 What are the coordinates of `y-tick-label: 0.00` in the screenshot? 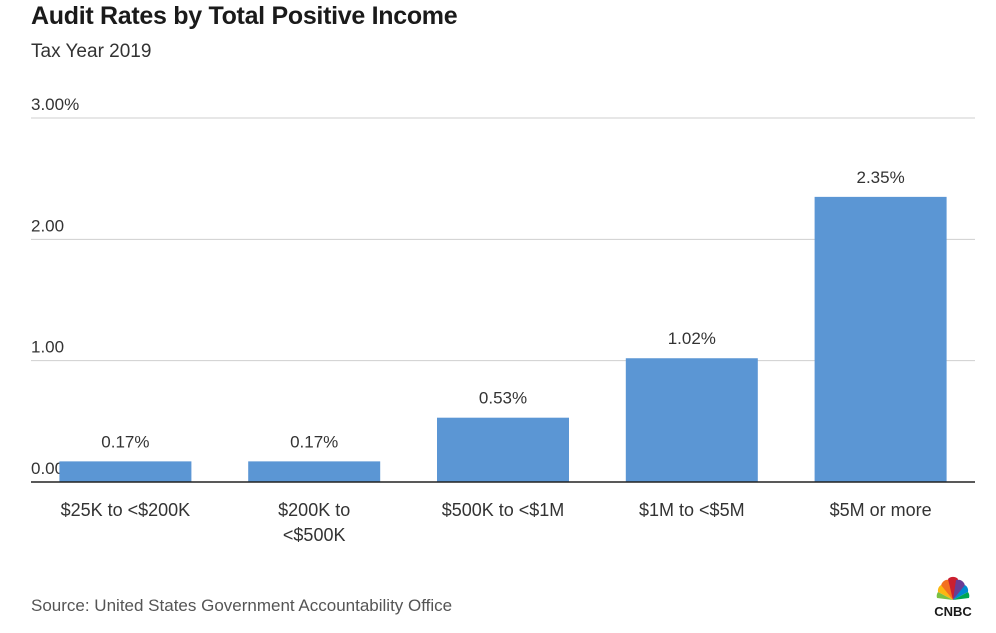 It's located at (47, 468).